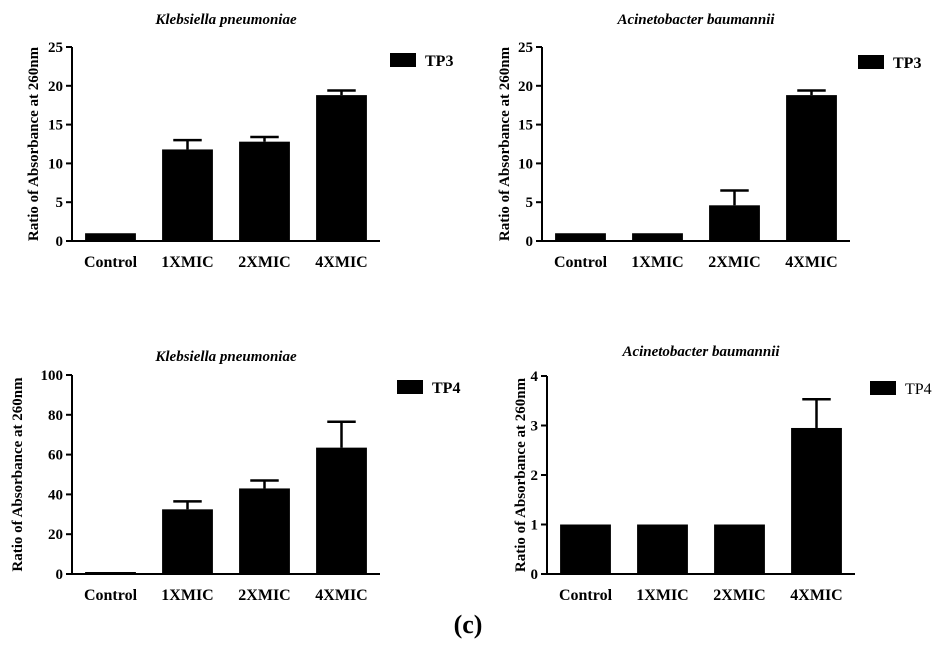  I want to click on y-tick-label: 60, so click(55, 456).